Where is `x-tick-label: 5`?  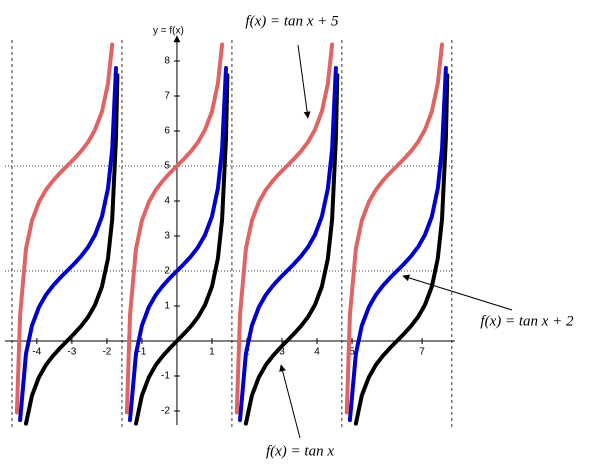
x-tick-label: 5 is located at coordinates (352, 352).